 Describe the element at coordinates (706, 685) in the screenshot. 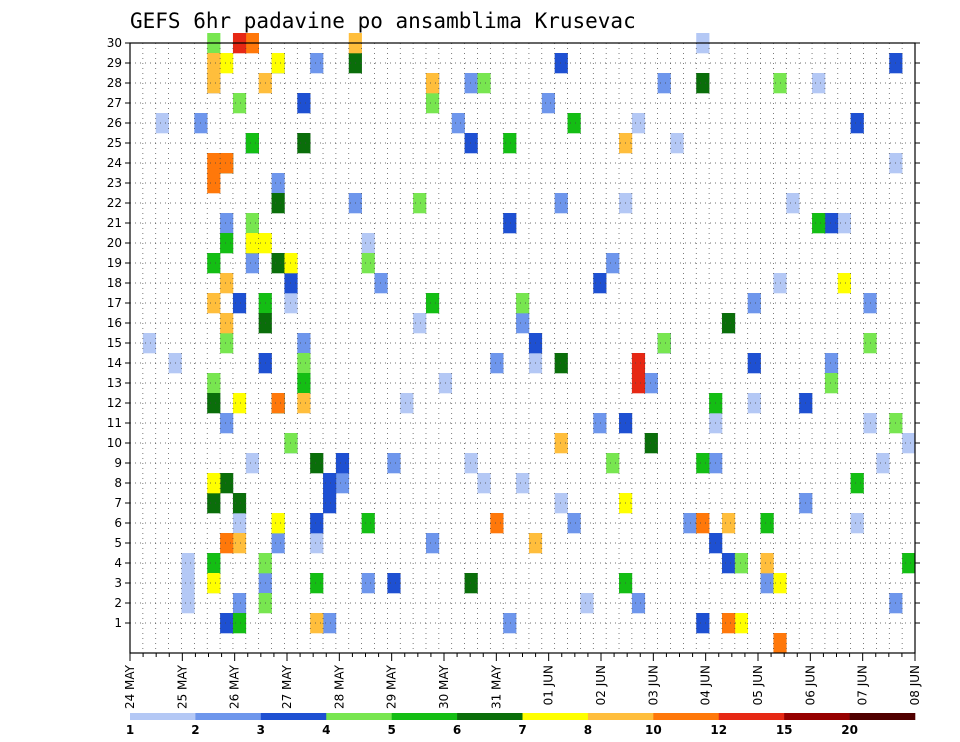

I see `x-tick-label: 04 JUN` at that location.